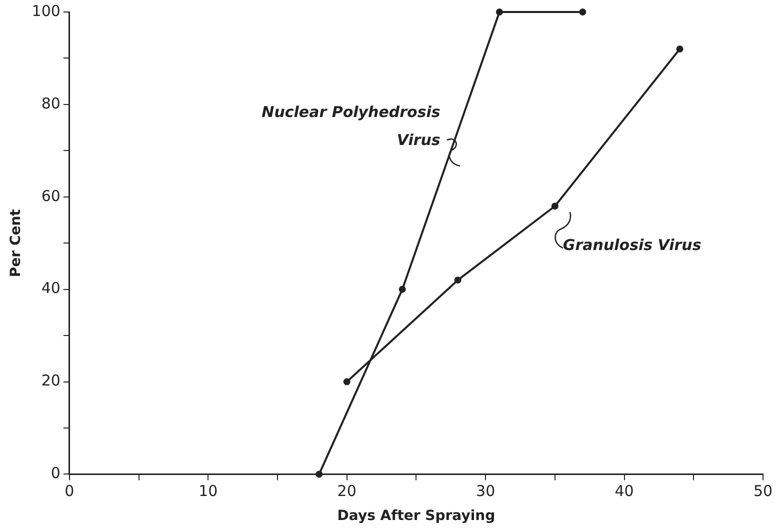  I want to click on x-tick-label: 20, so click(346, 491).